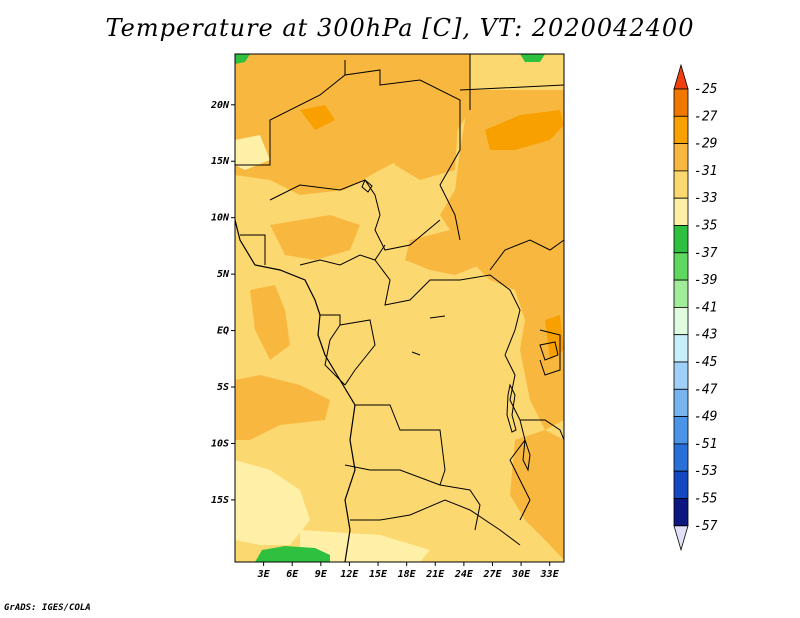  I want to click on colorbar-level-label: -55, so click(706, 499).